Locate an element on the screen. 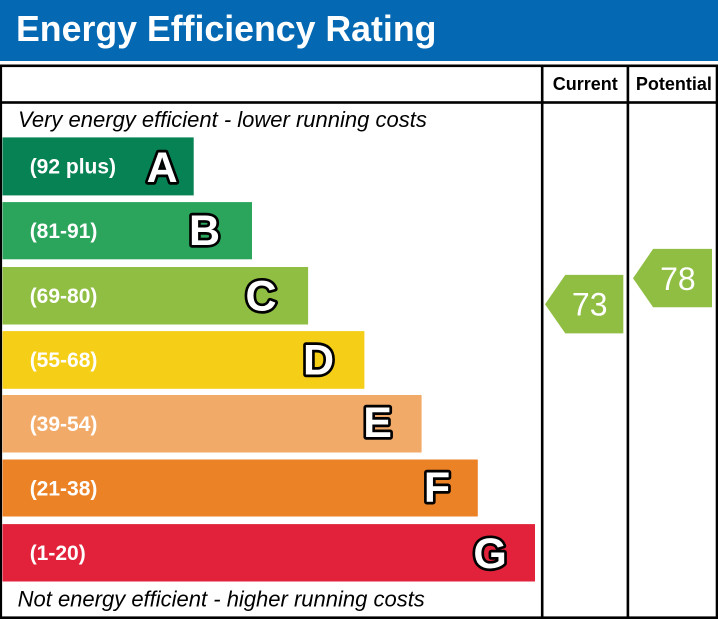 This screenshot has width=718, height=619. svg-text: C is located at coordinates (261, 296).